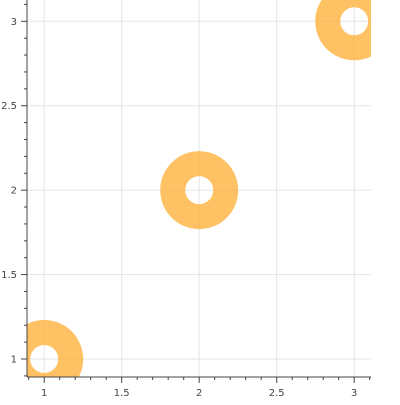 The height and width of the screenshot is (405, 400). What do you see at coordinates (277, 393) in the screenshot?
I see `x-tick-label: 2.5` at bounding box center [277, 393].